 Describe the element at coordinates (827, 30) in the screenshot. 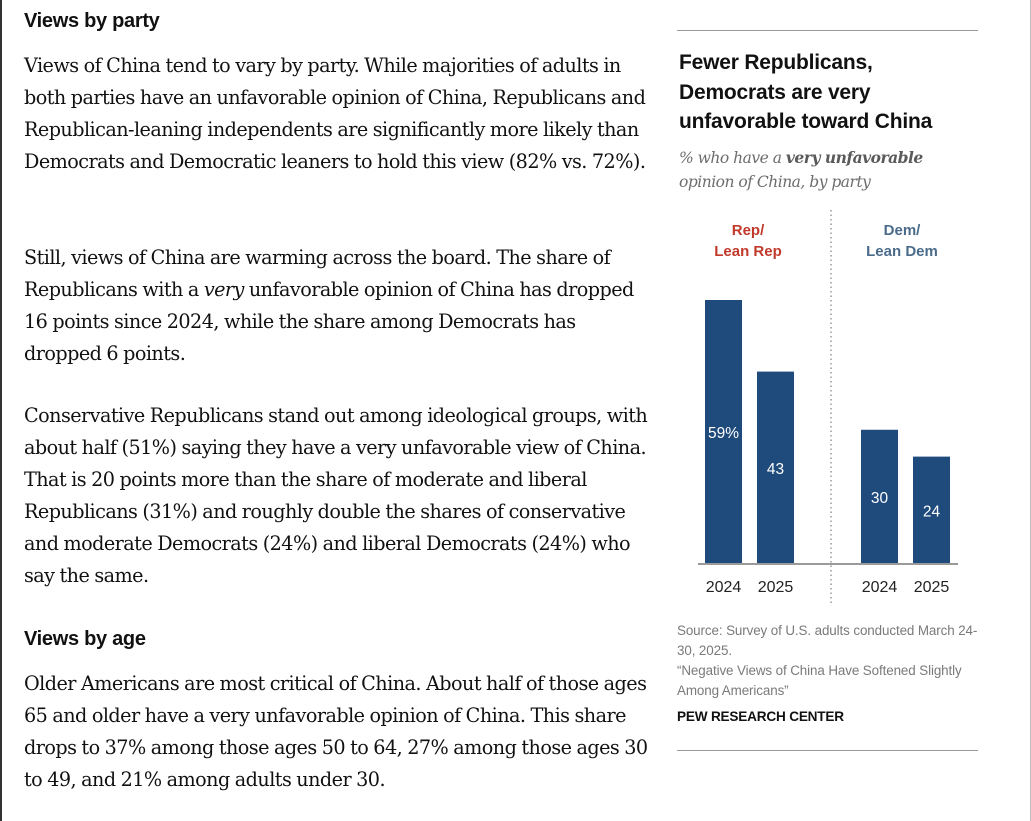

I see `top-rule` at that location.